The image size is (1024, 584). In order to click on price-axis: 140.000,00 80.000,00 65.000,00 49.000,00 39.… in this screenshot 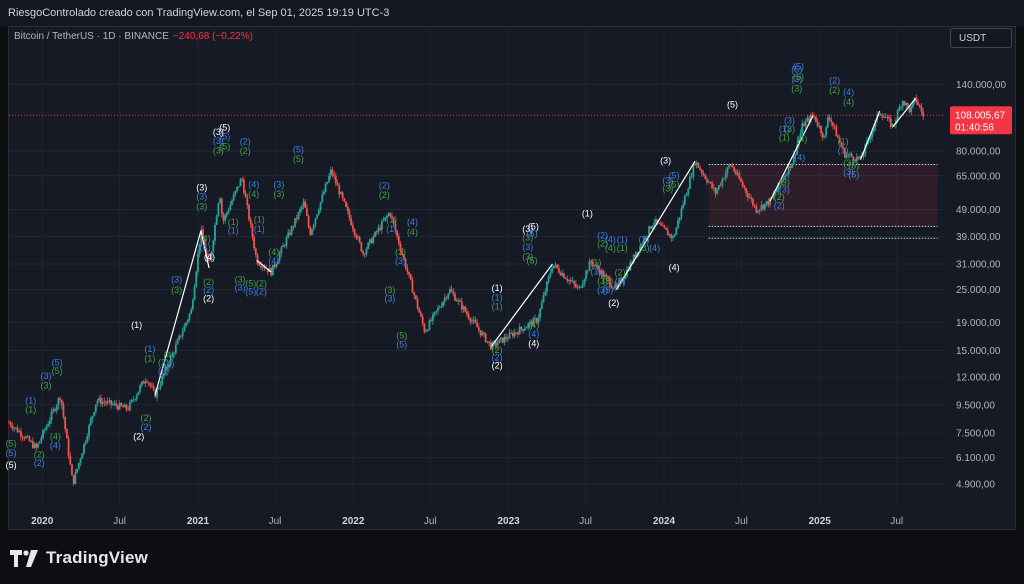, I will do `click(981, 285)`.